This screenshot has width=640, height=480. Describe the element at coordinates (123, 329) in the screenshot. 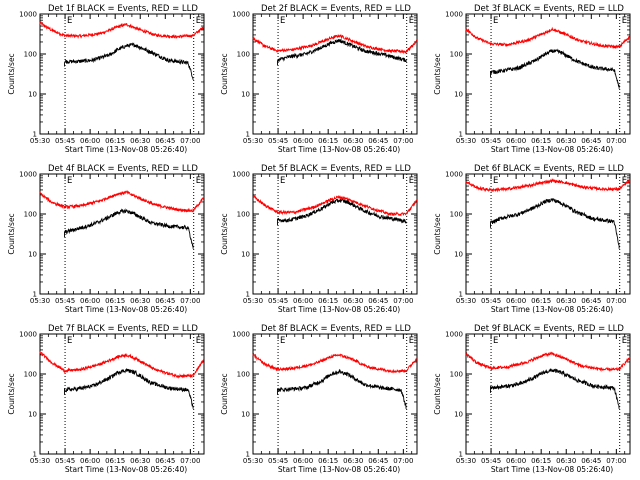

I see `panel-title: Det 7f BLACK = Events, RED = LLD` at that location.